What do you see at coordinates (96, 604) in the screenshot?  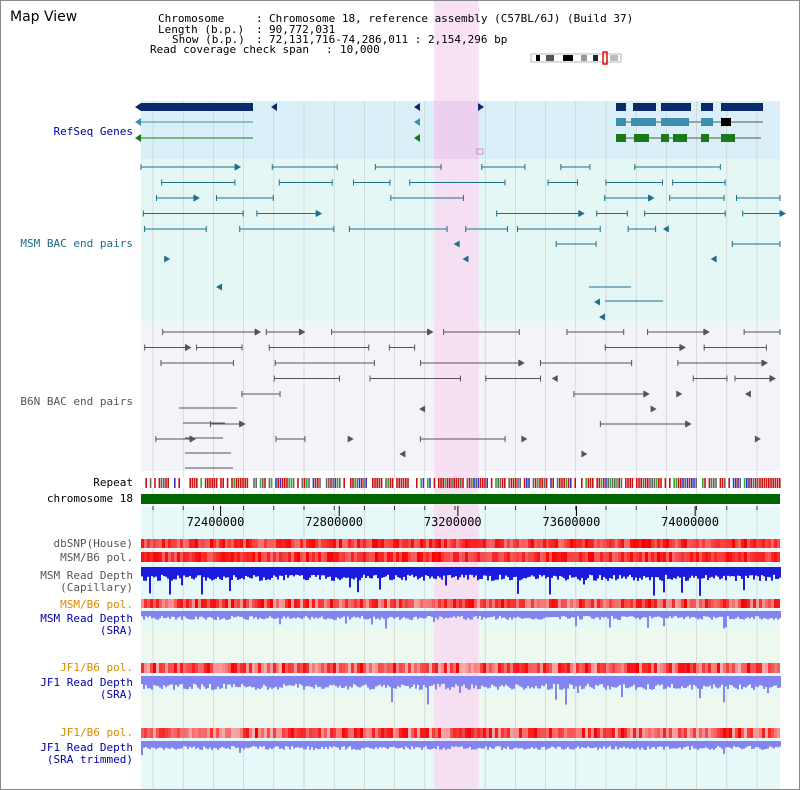 I see `track-label-msm-b6-pol-2: MSM/B6 pol.` at bounding box center [96, 604].